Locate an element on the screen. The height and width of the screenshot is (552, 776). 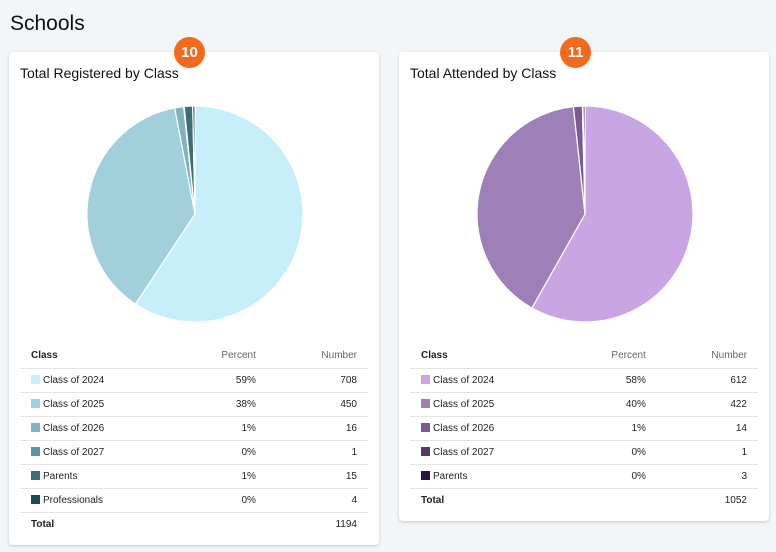
row-number: 612 is located at coordinates (707, 380).